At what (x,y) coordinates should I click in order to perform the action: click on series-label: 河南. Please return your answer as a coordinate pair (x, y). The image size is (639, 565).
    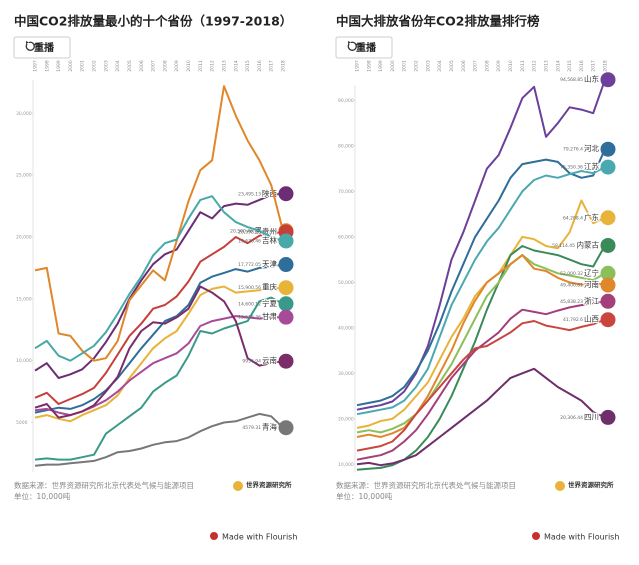
    Looking at the image, I should click on (591, 284).